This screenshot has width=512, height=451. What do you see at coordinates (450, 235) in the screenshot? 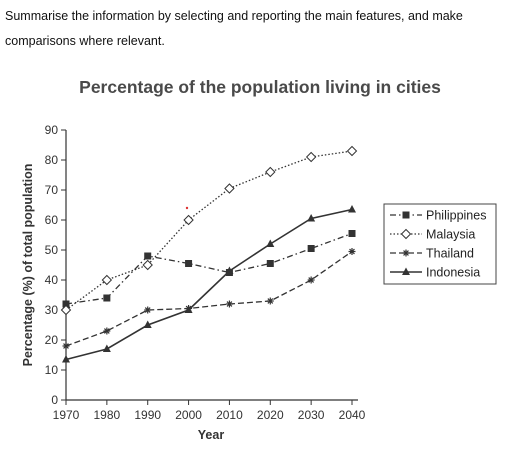
I see `legend-label: Malaysia` at bounding box center [450, 235].